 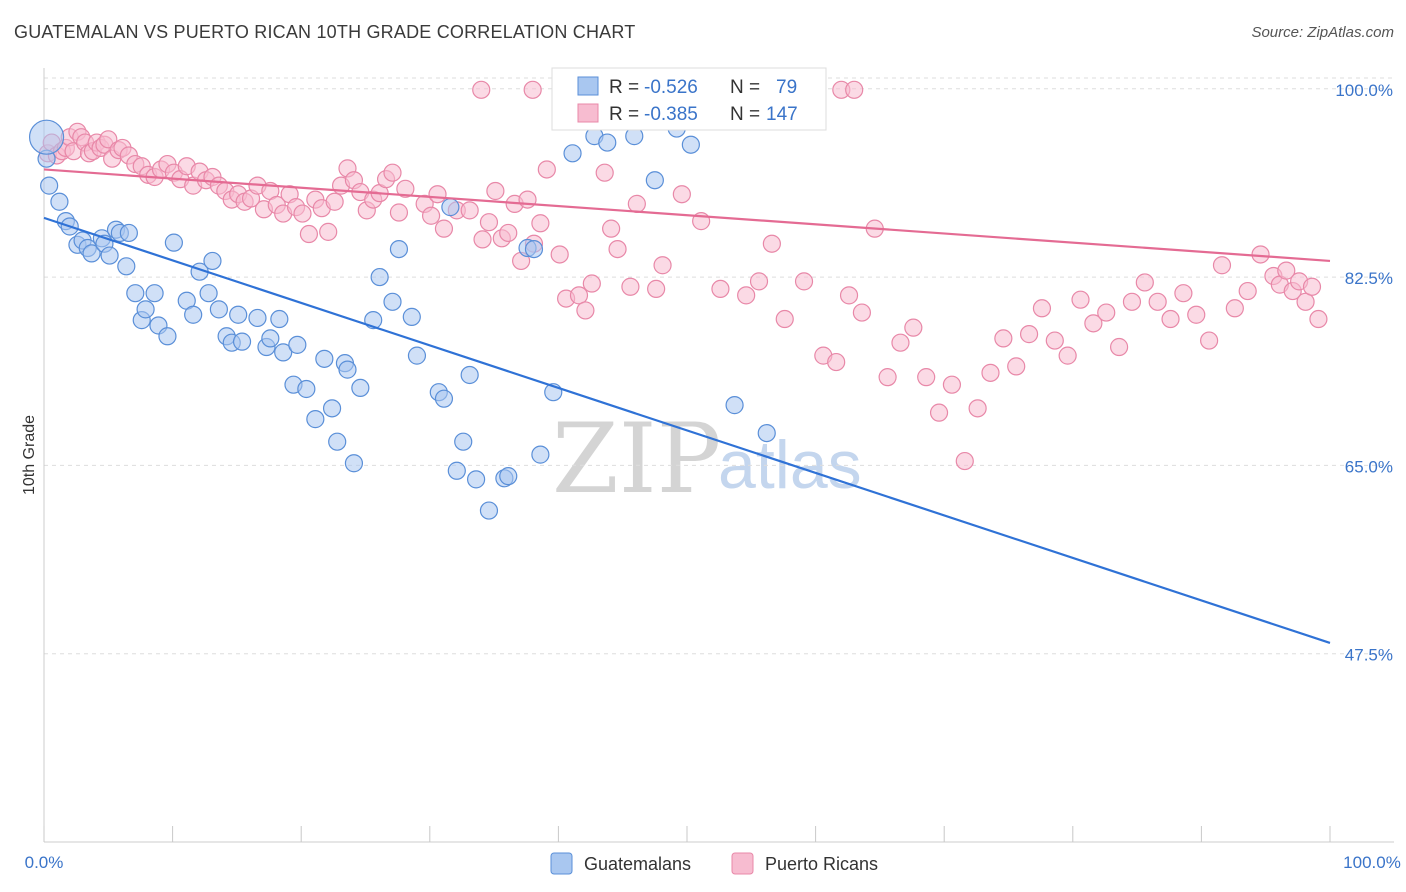 I want to click on x-tick-label-max: 100.0%, so click(x=1372, y=862).